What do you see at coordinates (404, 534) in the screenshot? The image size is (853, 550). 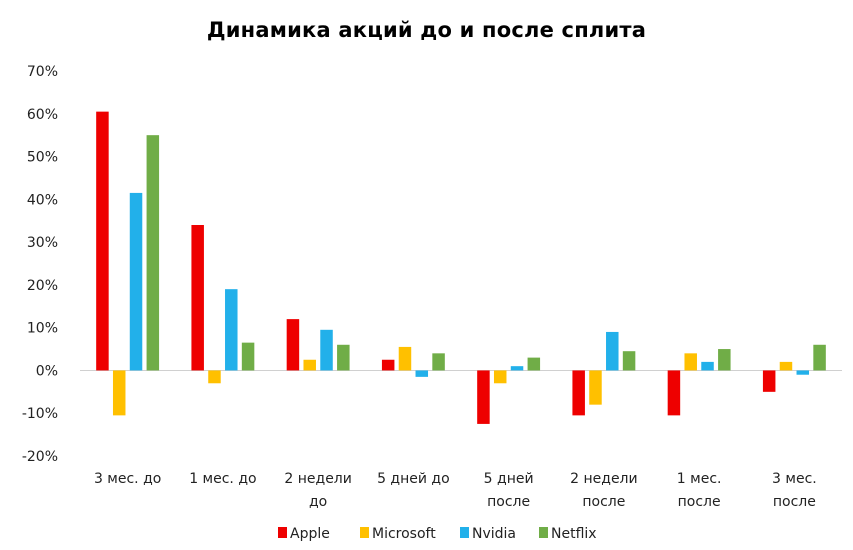 I see `legend-label: Microsoft` at bounding box center [404, 534].